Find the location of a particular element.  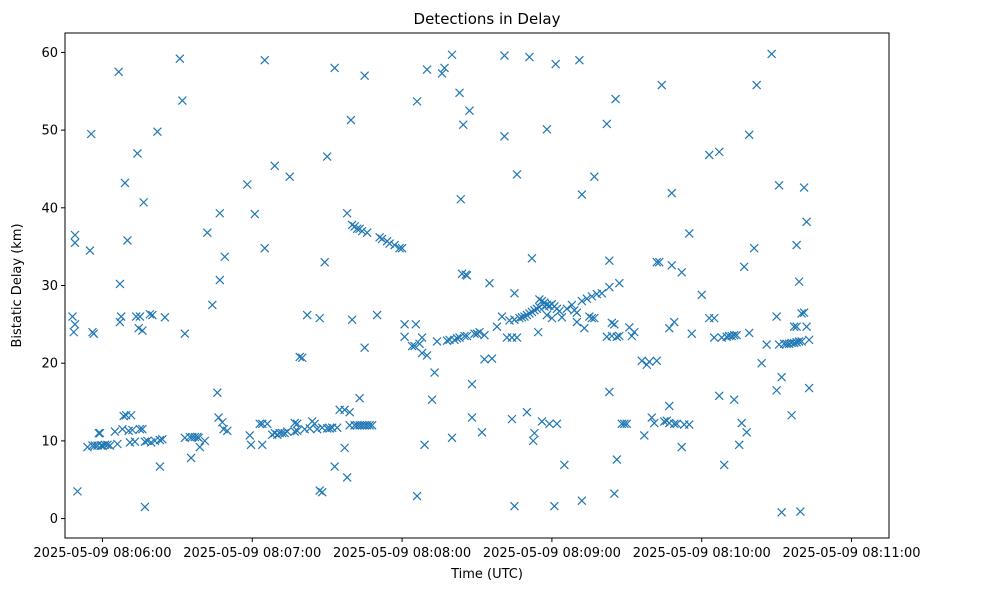

y-tick-label-6: 60 is located at coordinates (49, 53).